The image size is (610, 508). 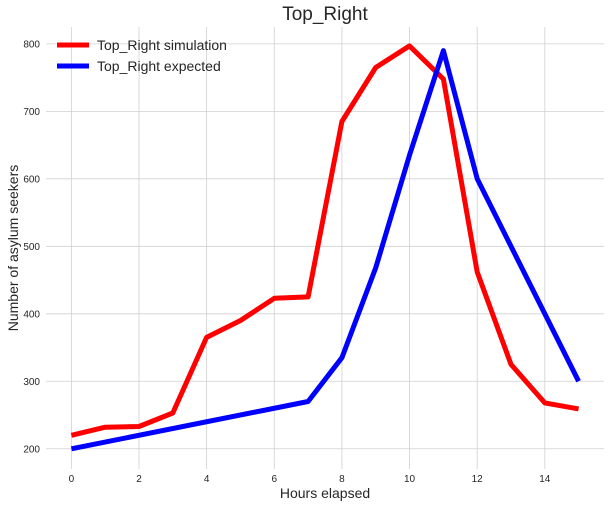 I want to click on x-tick-label: 14, so click(x=545, y=479).